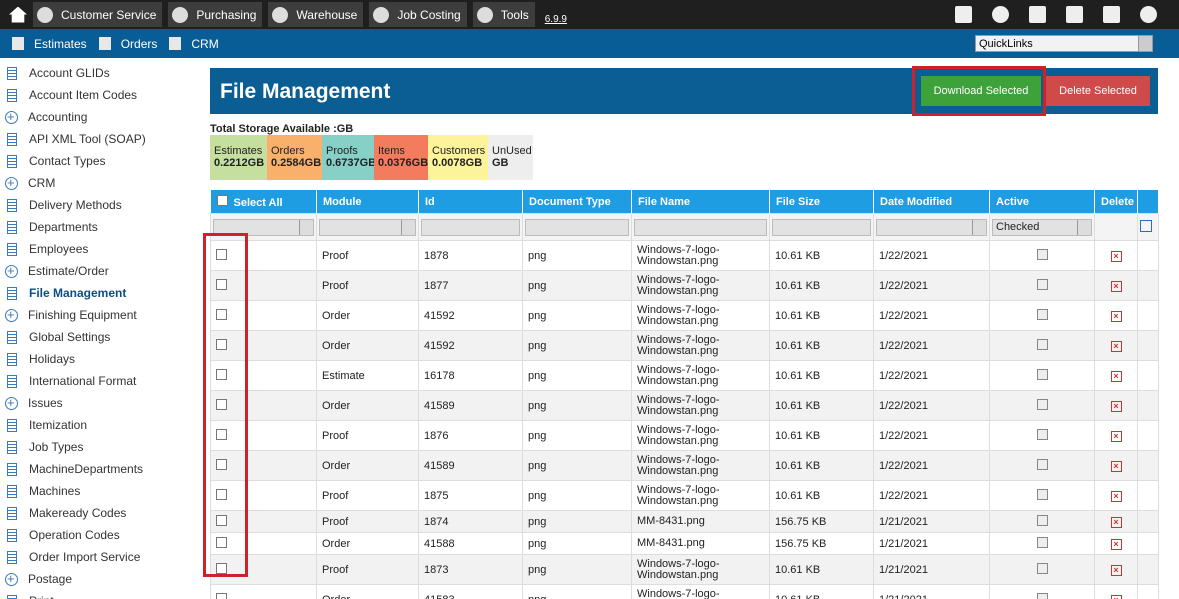 The width and height of the screenshot is (1179, 599). Describe the element at coordinates (100, 579) in the screenshot. I see `sidebar-item: Postage` at that location.